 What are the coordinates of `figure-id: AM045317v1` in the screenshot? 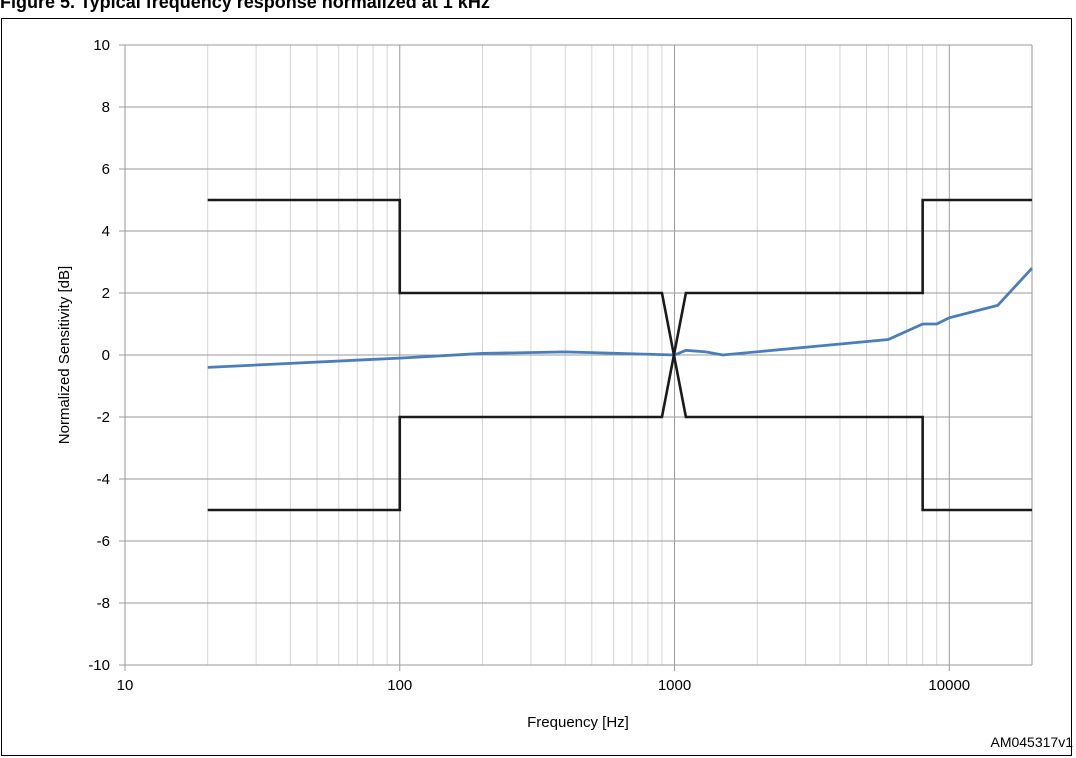 It's located at (1031, 742).